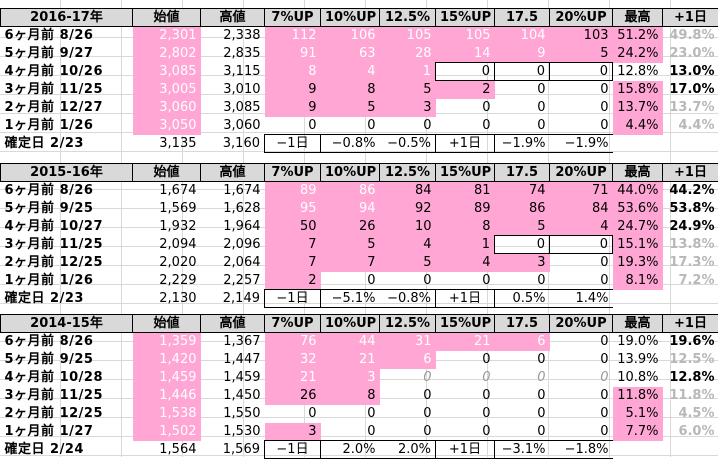 The width and height of the screenshot is (718, 459). What do you see at coordinates (690, 432) in the screenshot?
I see `cell-plus1day: 6.0%` at bounding box center [690, 432].